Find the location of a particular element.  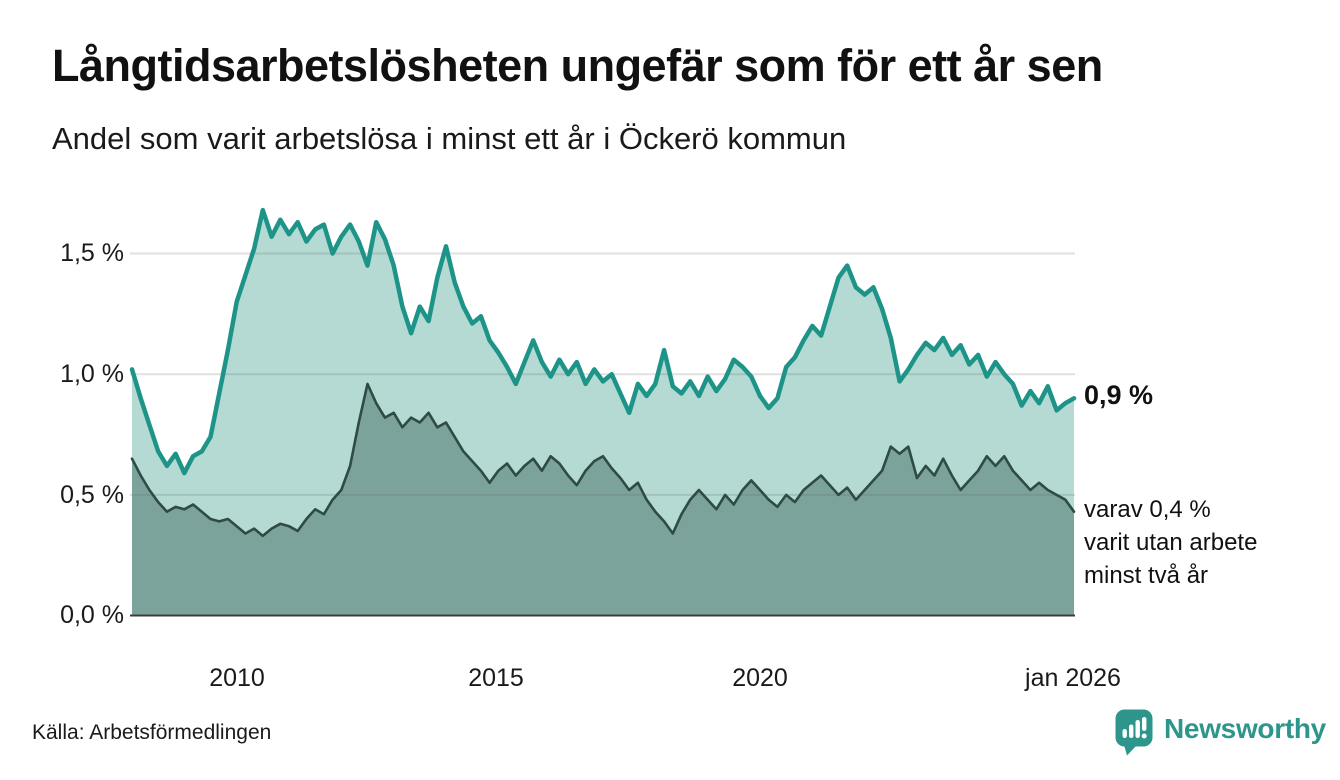

x-axis-label-jan-2026: jan 2026 is located at coordinates (1073, 678).